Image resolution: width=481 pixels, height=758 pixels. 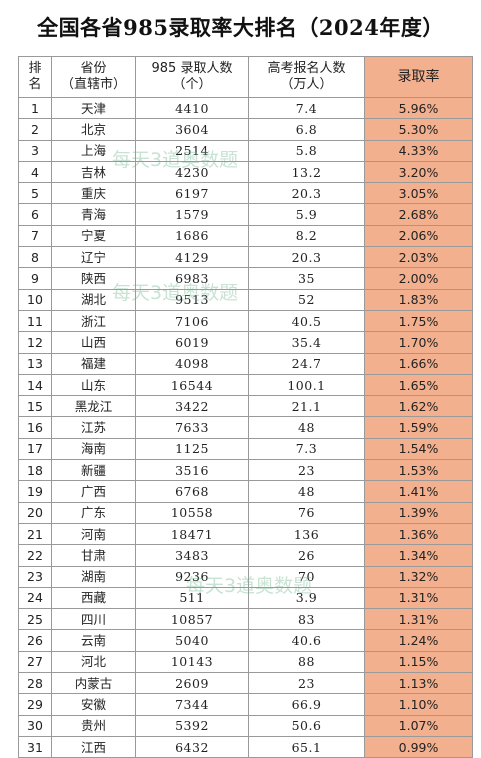 What do you see at coordinates (93, 640) in the screenshot?
I see `cell-province: 云南` at bounding box center [93, 640].